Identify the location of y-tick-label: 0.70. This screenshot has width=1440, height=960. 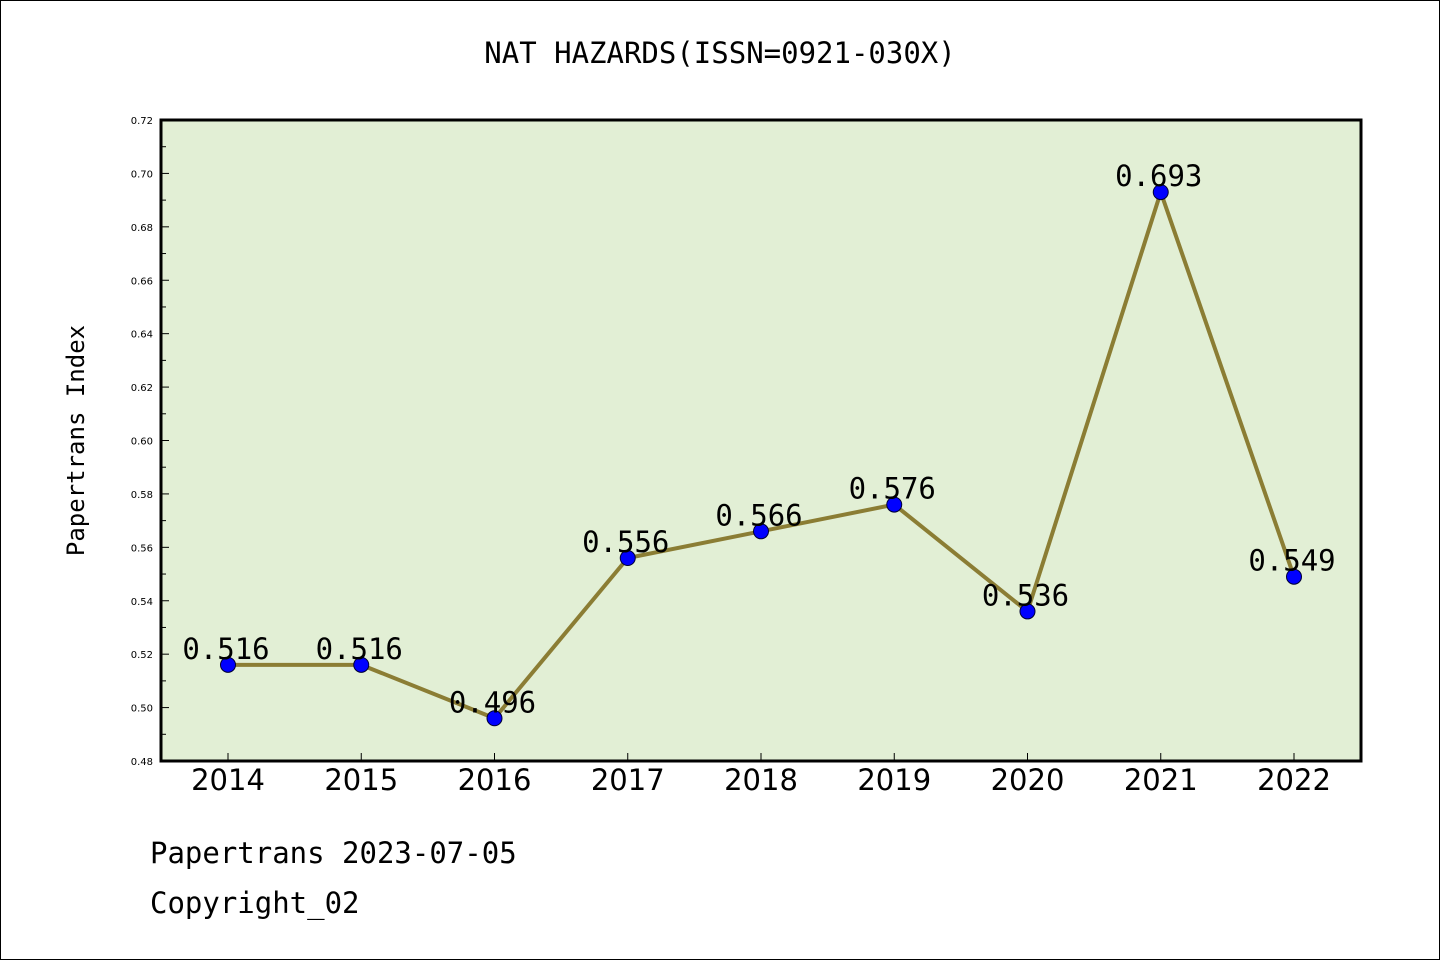
(142, 174).